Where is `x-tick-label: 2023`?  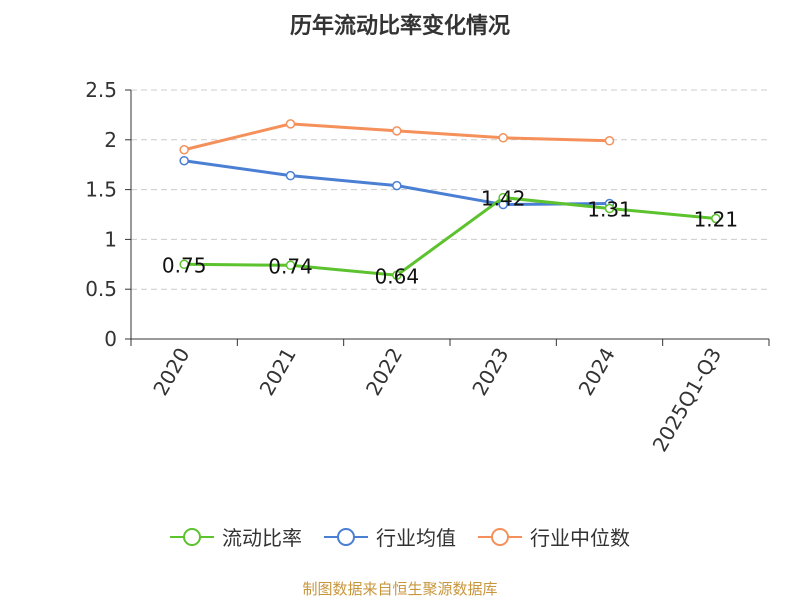 x-tick-label: 2023 is located at coordinates (490, 371).